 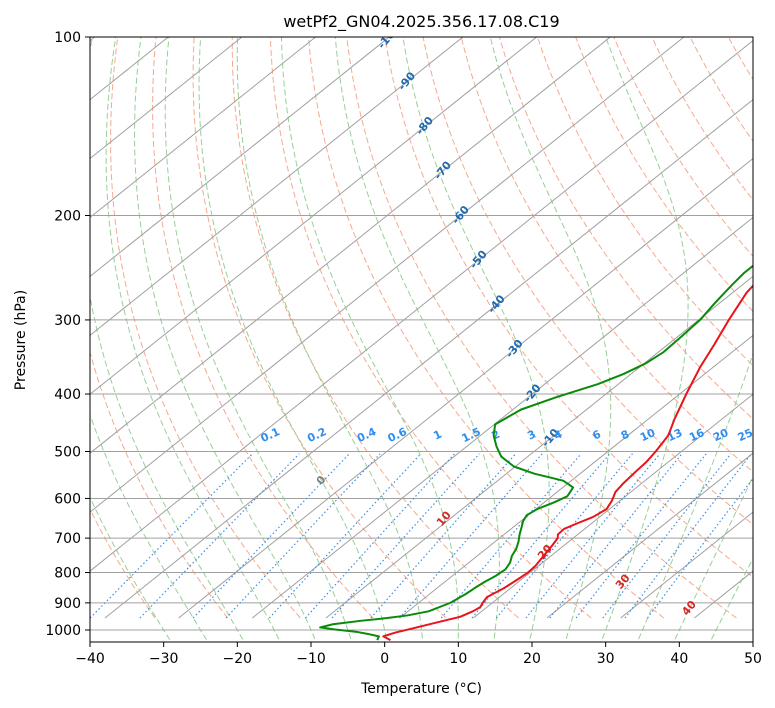 I want to click on y-tick-label: 200, so click(x=67, y=217).